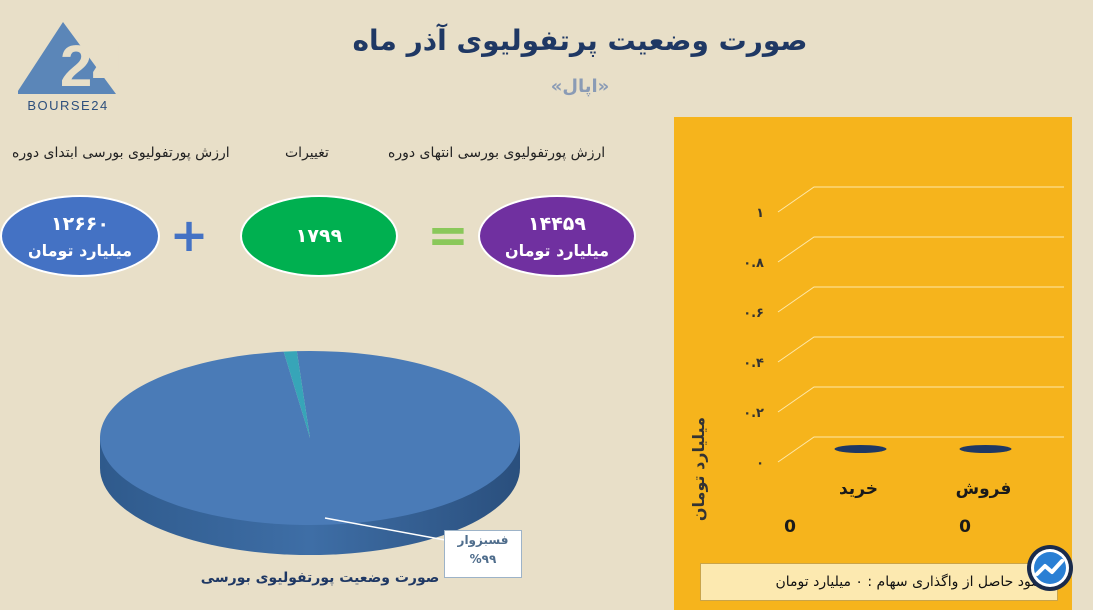 The height and width of the screenshot is (610, 1093). I want to click on logo-mark: 24, so click(91, 66).